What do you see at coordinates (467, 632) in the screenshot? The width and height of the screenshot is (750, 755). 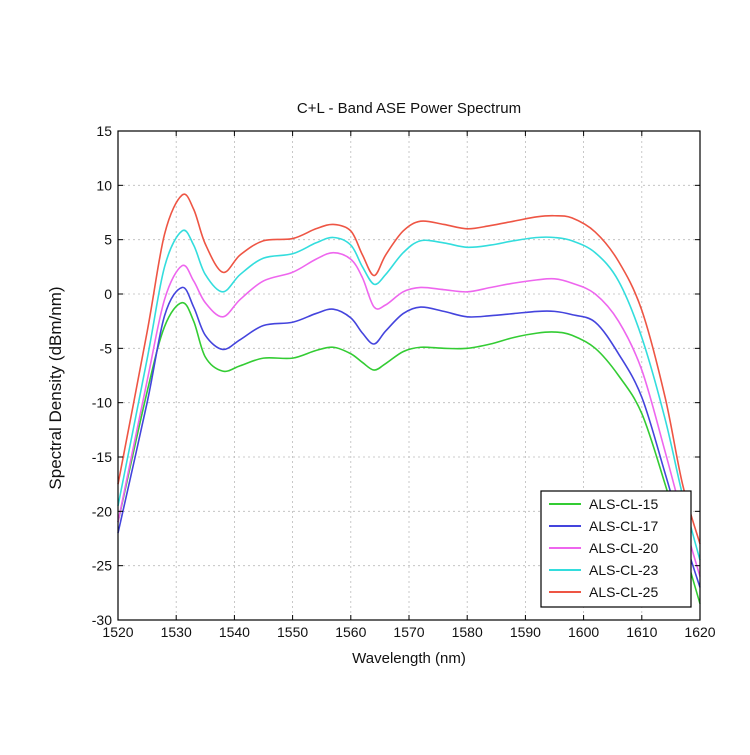 I see `x-tick-label: 1580` at bounding box center [467, 632].